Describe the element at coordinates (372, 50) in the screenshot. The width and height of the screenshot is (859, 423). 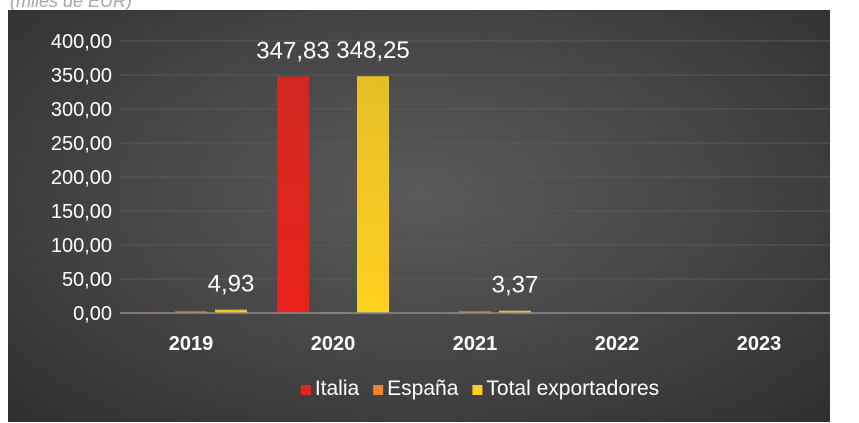
I see `data-label: 348,25` at that location.